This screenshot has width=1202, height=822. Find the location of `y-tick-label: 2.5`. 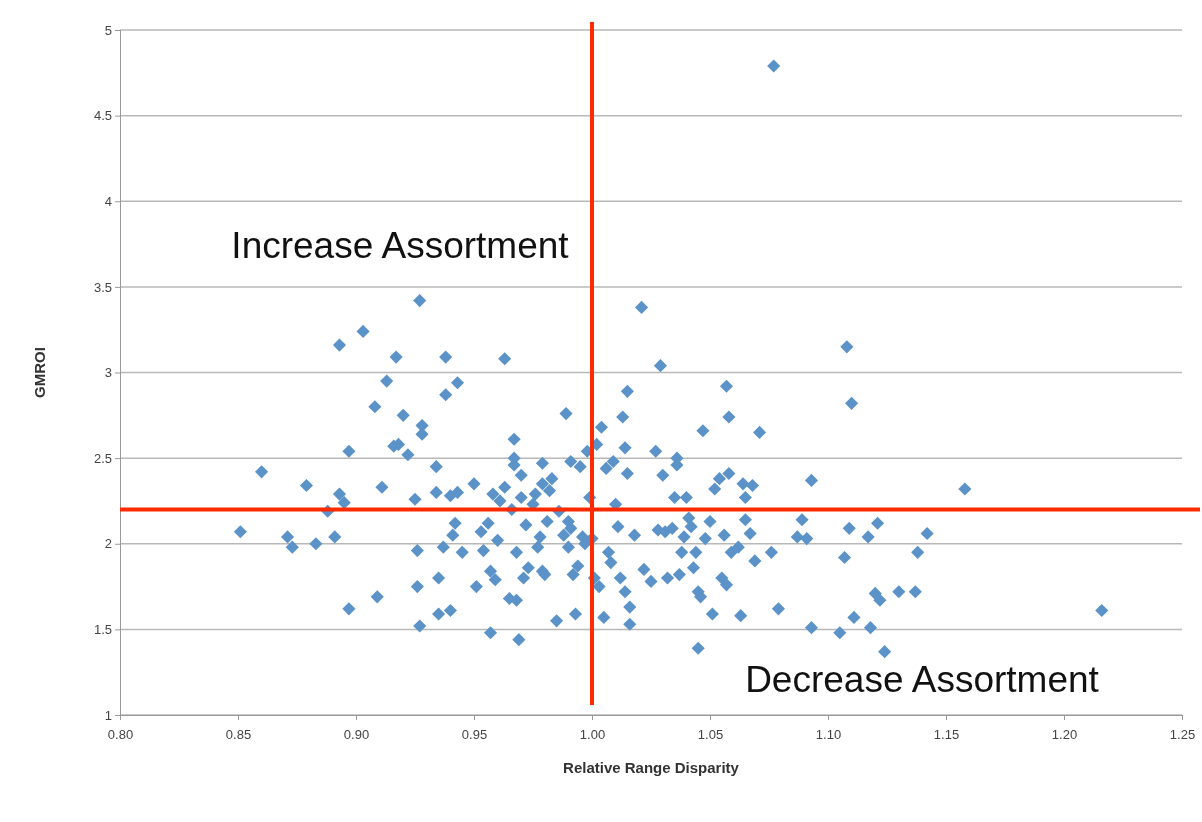

y-tick-label: 2.5 is located at coordinates (102, 458).